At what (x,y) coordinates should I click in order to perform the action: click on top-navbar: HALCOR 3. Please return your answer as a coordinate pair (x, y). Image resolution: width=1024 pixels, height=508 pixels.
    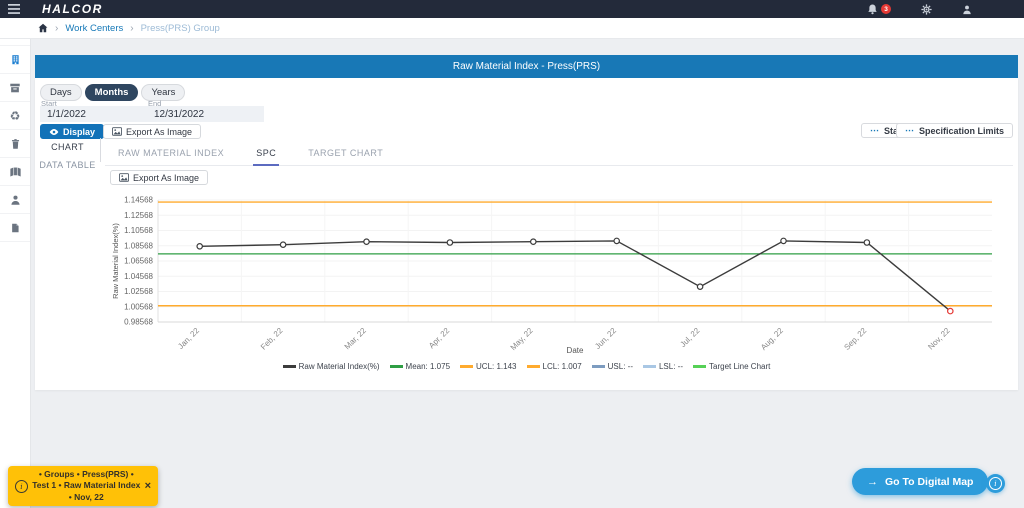
    Looking at the image, I should click on (512, 9).